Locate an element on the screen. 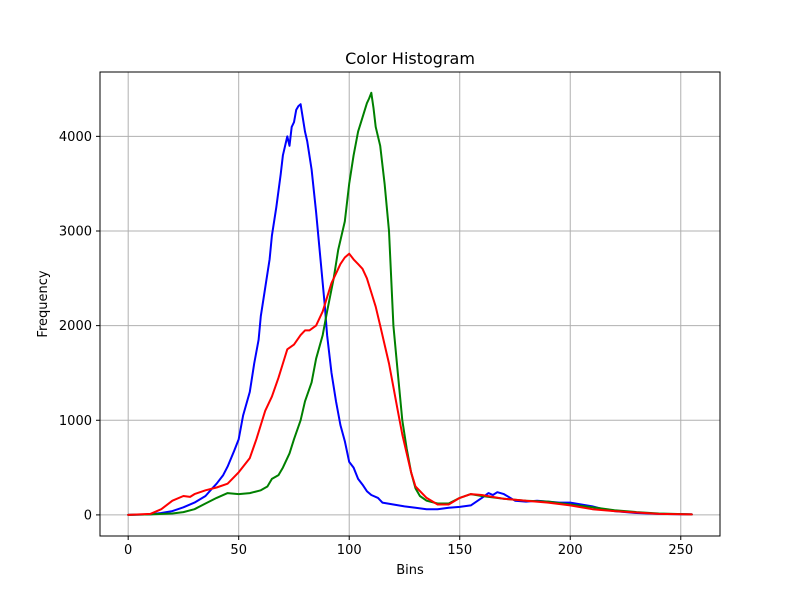 The width and height of the screenshot is (800, 600). x-tick-label: 50 is located at coordinates (238, 550).